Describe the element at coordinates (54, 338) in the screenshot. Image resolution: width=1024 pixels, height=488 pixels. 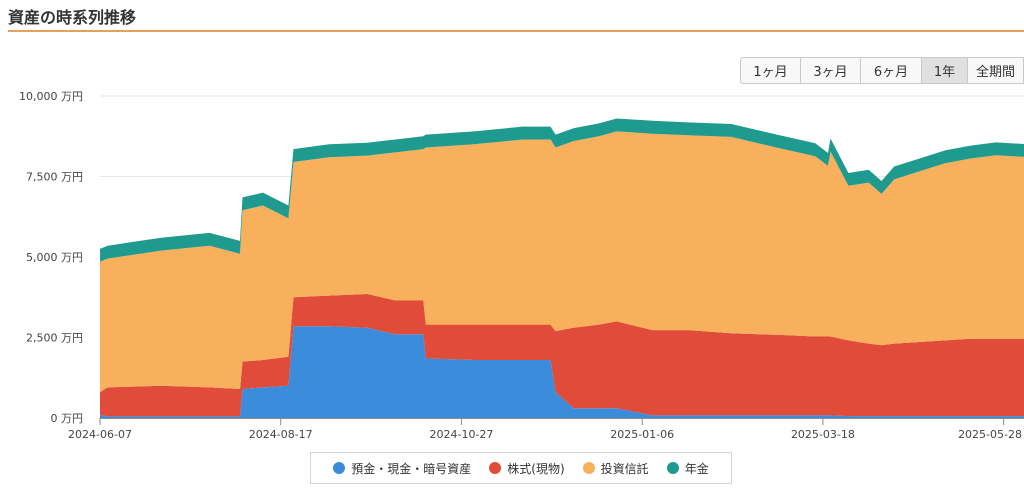
I see `y-tick-label: 2,500 万円` at that location.